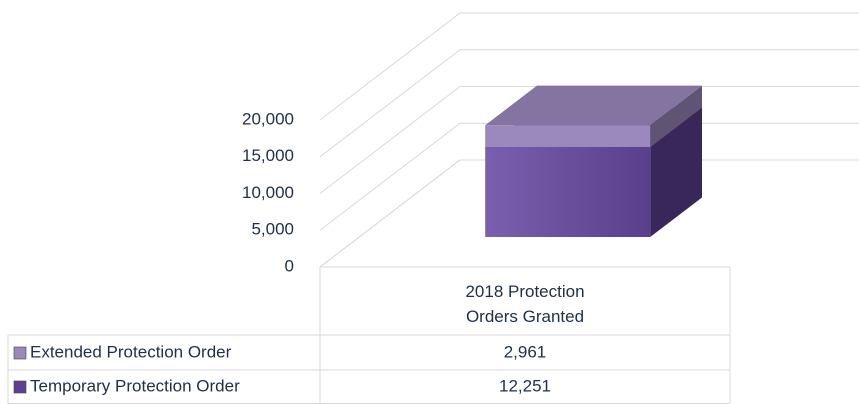  What do you see at coordinates (268, 155) in the screenshot?
I see `y-tick-label: 15,000` at bounding box center [268, 155].